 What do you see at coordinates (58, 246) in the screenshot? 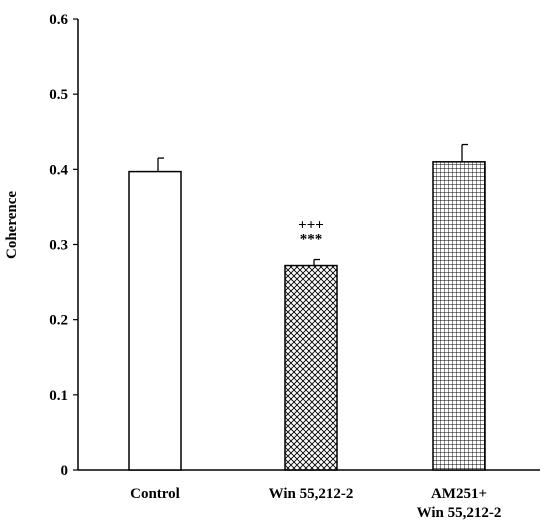
I see `y-tick-label: 0.3` at bounding box center [58, 246].